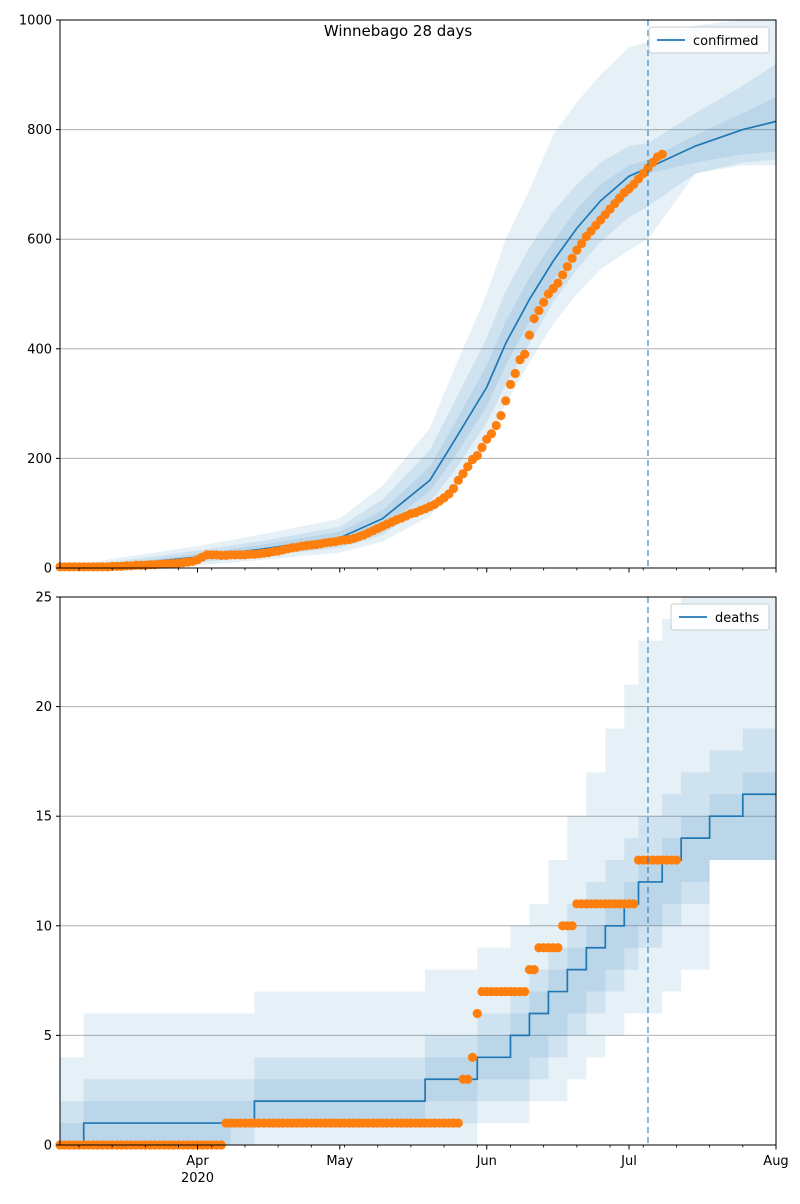 The height and width of the screenshot is (1204, 800). What do you see at coordinates (39, 459) in the screenshot?
I see `y-tick-label: 200` at bounding box center [39, 459].